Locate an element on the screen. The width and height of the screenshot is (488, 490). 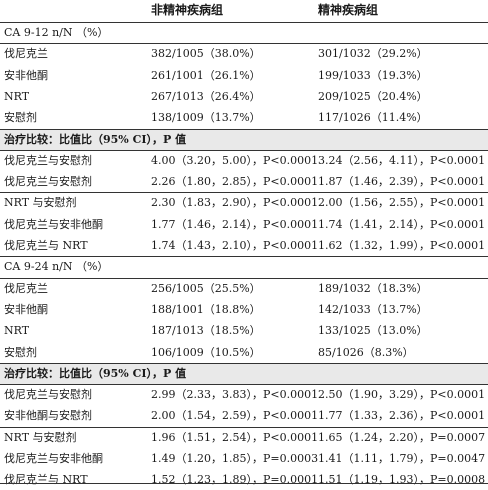
non-psychiatric-odds-ratio: 4.00（3.20，5.00），P<0.0001 is located at coordinates (235, 160).